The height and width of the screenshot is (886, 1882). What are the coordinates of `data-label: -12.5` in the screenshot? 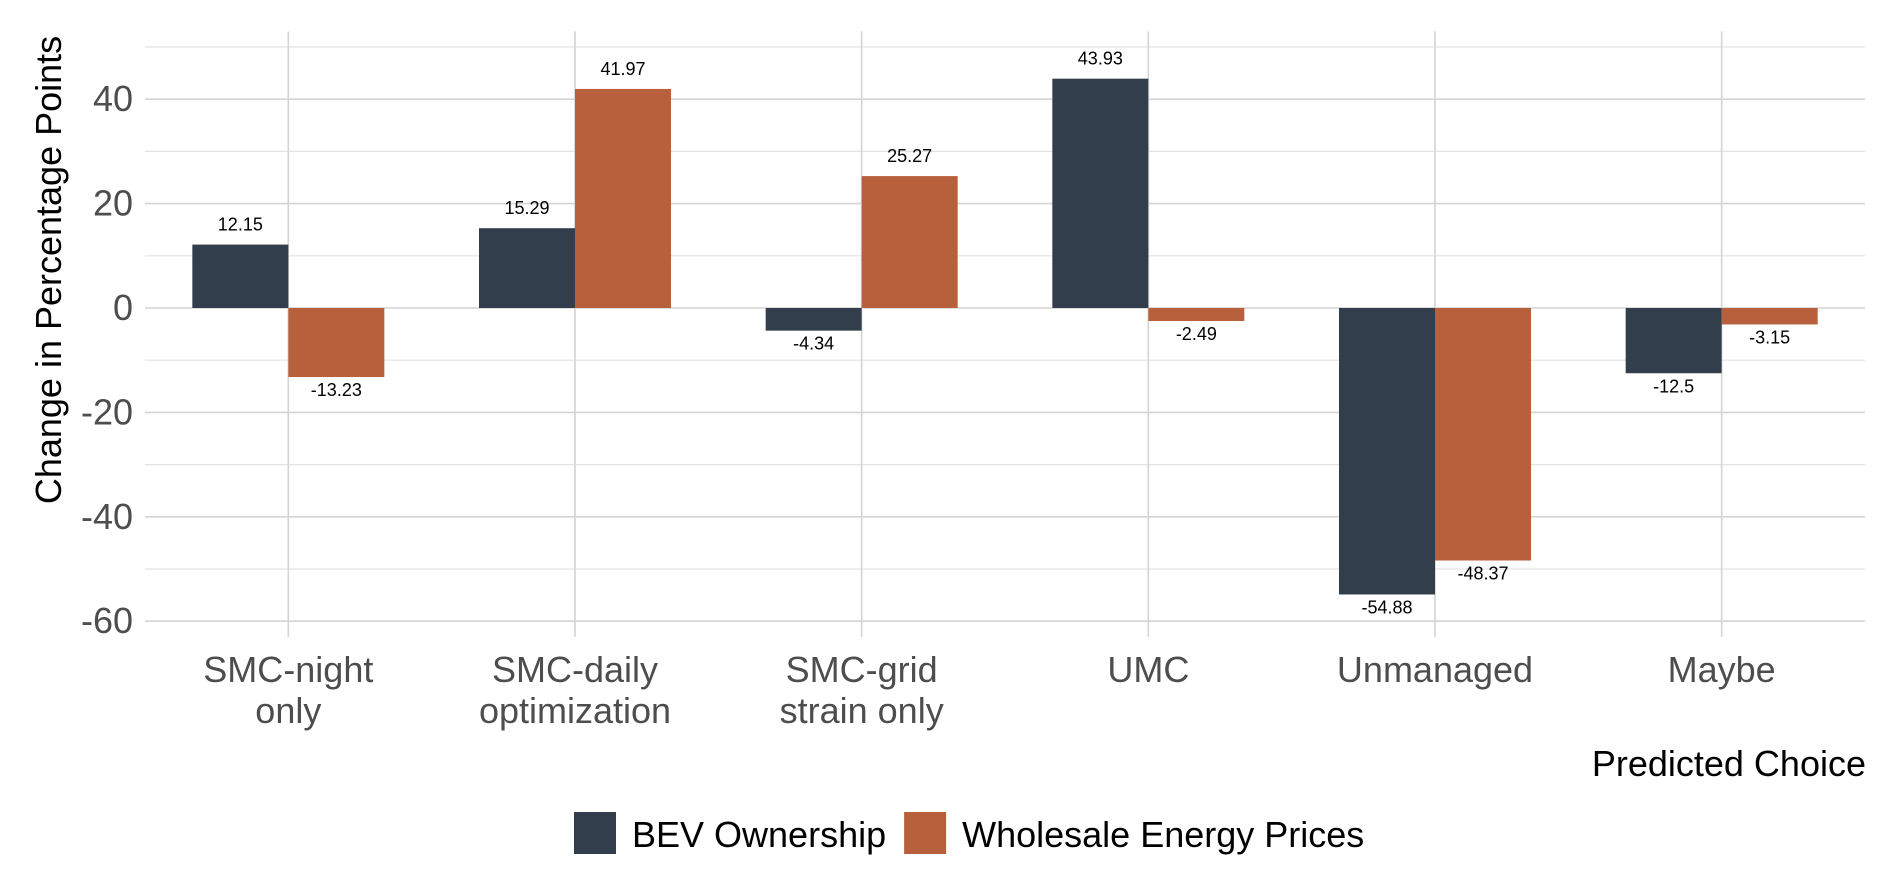 It's located at (1673, 386).